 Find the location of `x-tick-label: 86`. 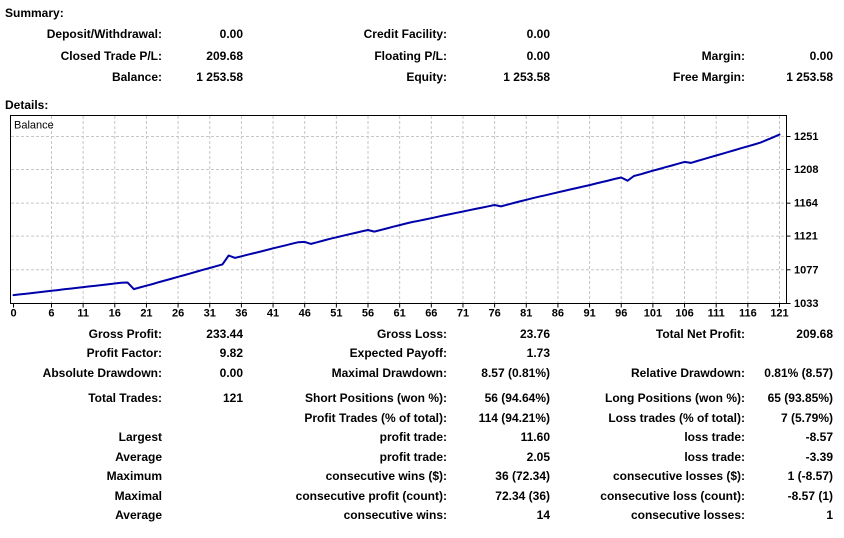

x-tick-label: 86 is located at coordinates (558, 313).